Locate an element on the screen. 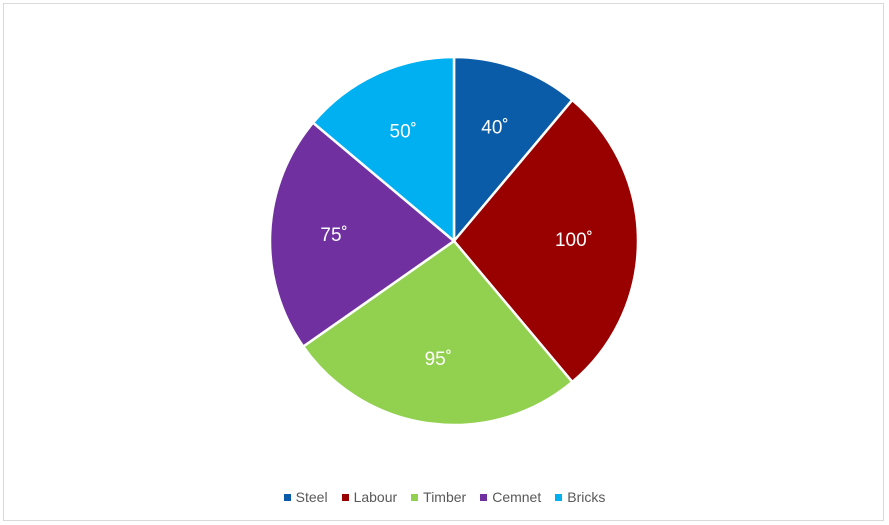  legend-label: Bricks is located at coordinates (586, 497).